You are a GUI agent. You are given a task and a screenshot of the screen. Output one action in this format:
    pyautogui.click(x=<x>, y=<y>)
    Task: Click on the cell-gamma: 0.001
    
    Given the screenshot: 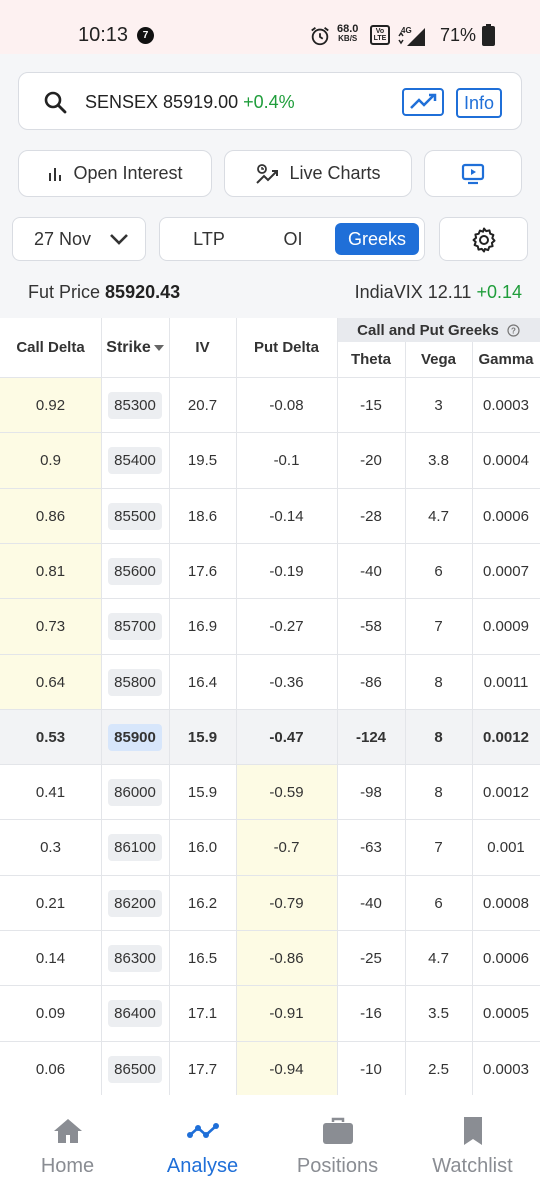 What is the action you would take?
    pyautogui.click(x=506, y=848)
    